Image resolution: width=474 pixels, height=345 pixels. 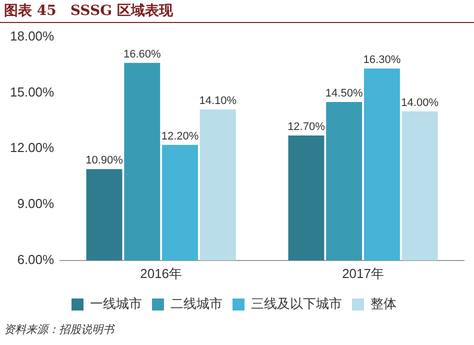 What do you see at coordinates (32, 92) in the screenshot?
I see `y-tick-label: 15.00%` at bounding box center [32, 92].